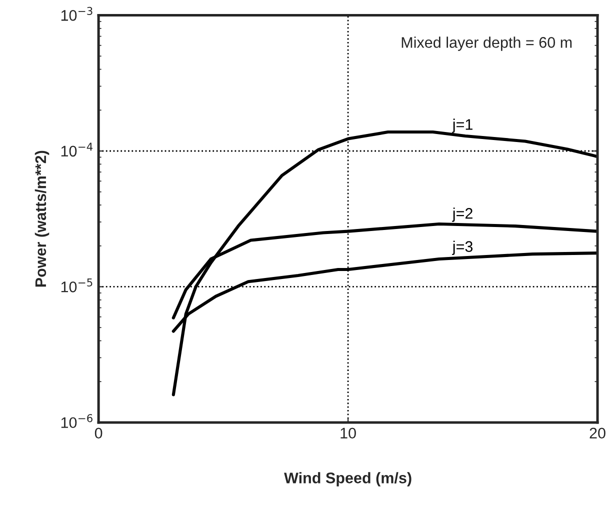  I want to click on series-label: j=1, so click(462, 125).